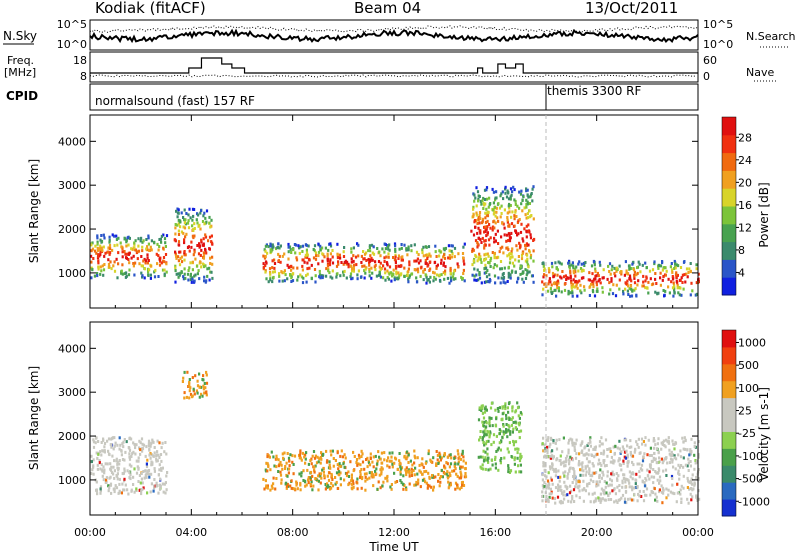 This screenshot has height=554, width=800. What do you see at coordinates (72, 141) in the screenshot?
I see `y-tick-label: 4000` at bounding box center [72, 141].